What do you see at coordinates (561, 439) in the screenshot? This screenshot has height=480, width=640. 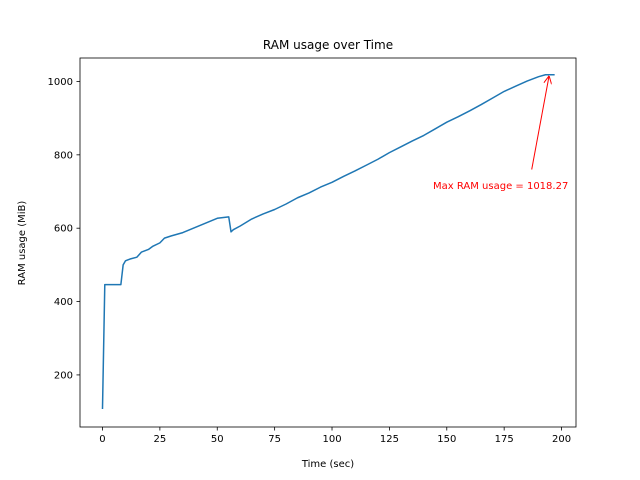 I see `x-tick-label-200: 200` at bounding box center [561, 439].